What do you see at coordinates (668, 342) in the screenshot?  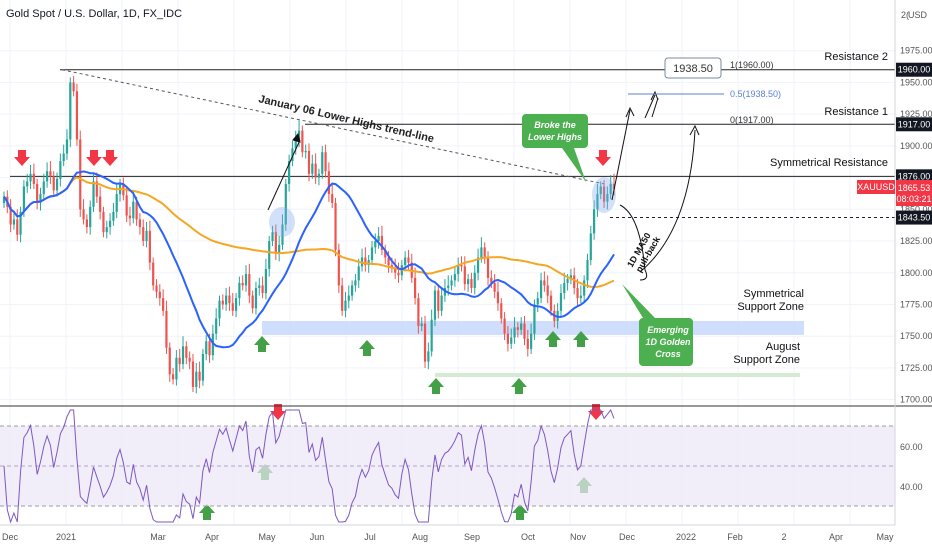 I see `gc-line-2: 1D Golden` at bounding box center [668, 342].